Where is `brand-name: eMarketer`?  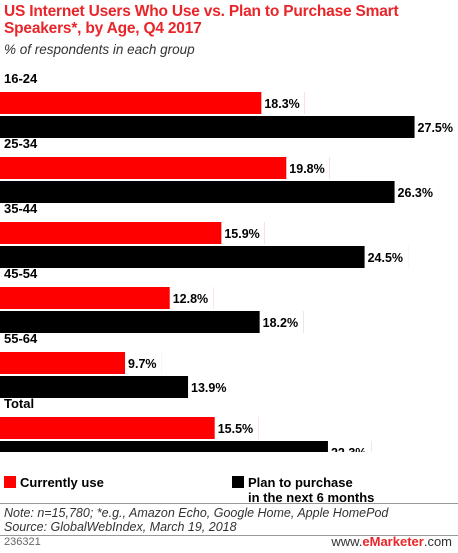 brand-name: eMarketer is located at coordinates (393, 541).